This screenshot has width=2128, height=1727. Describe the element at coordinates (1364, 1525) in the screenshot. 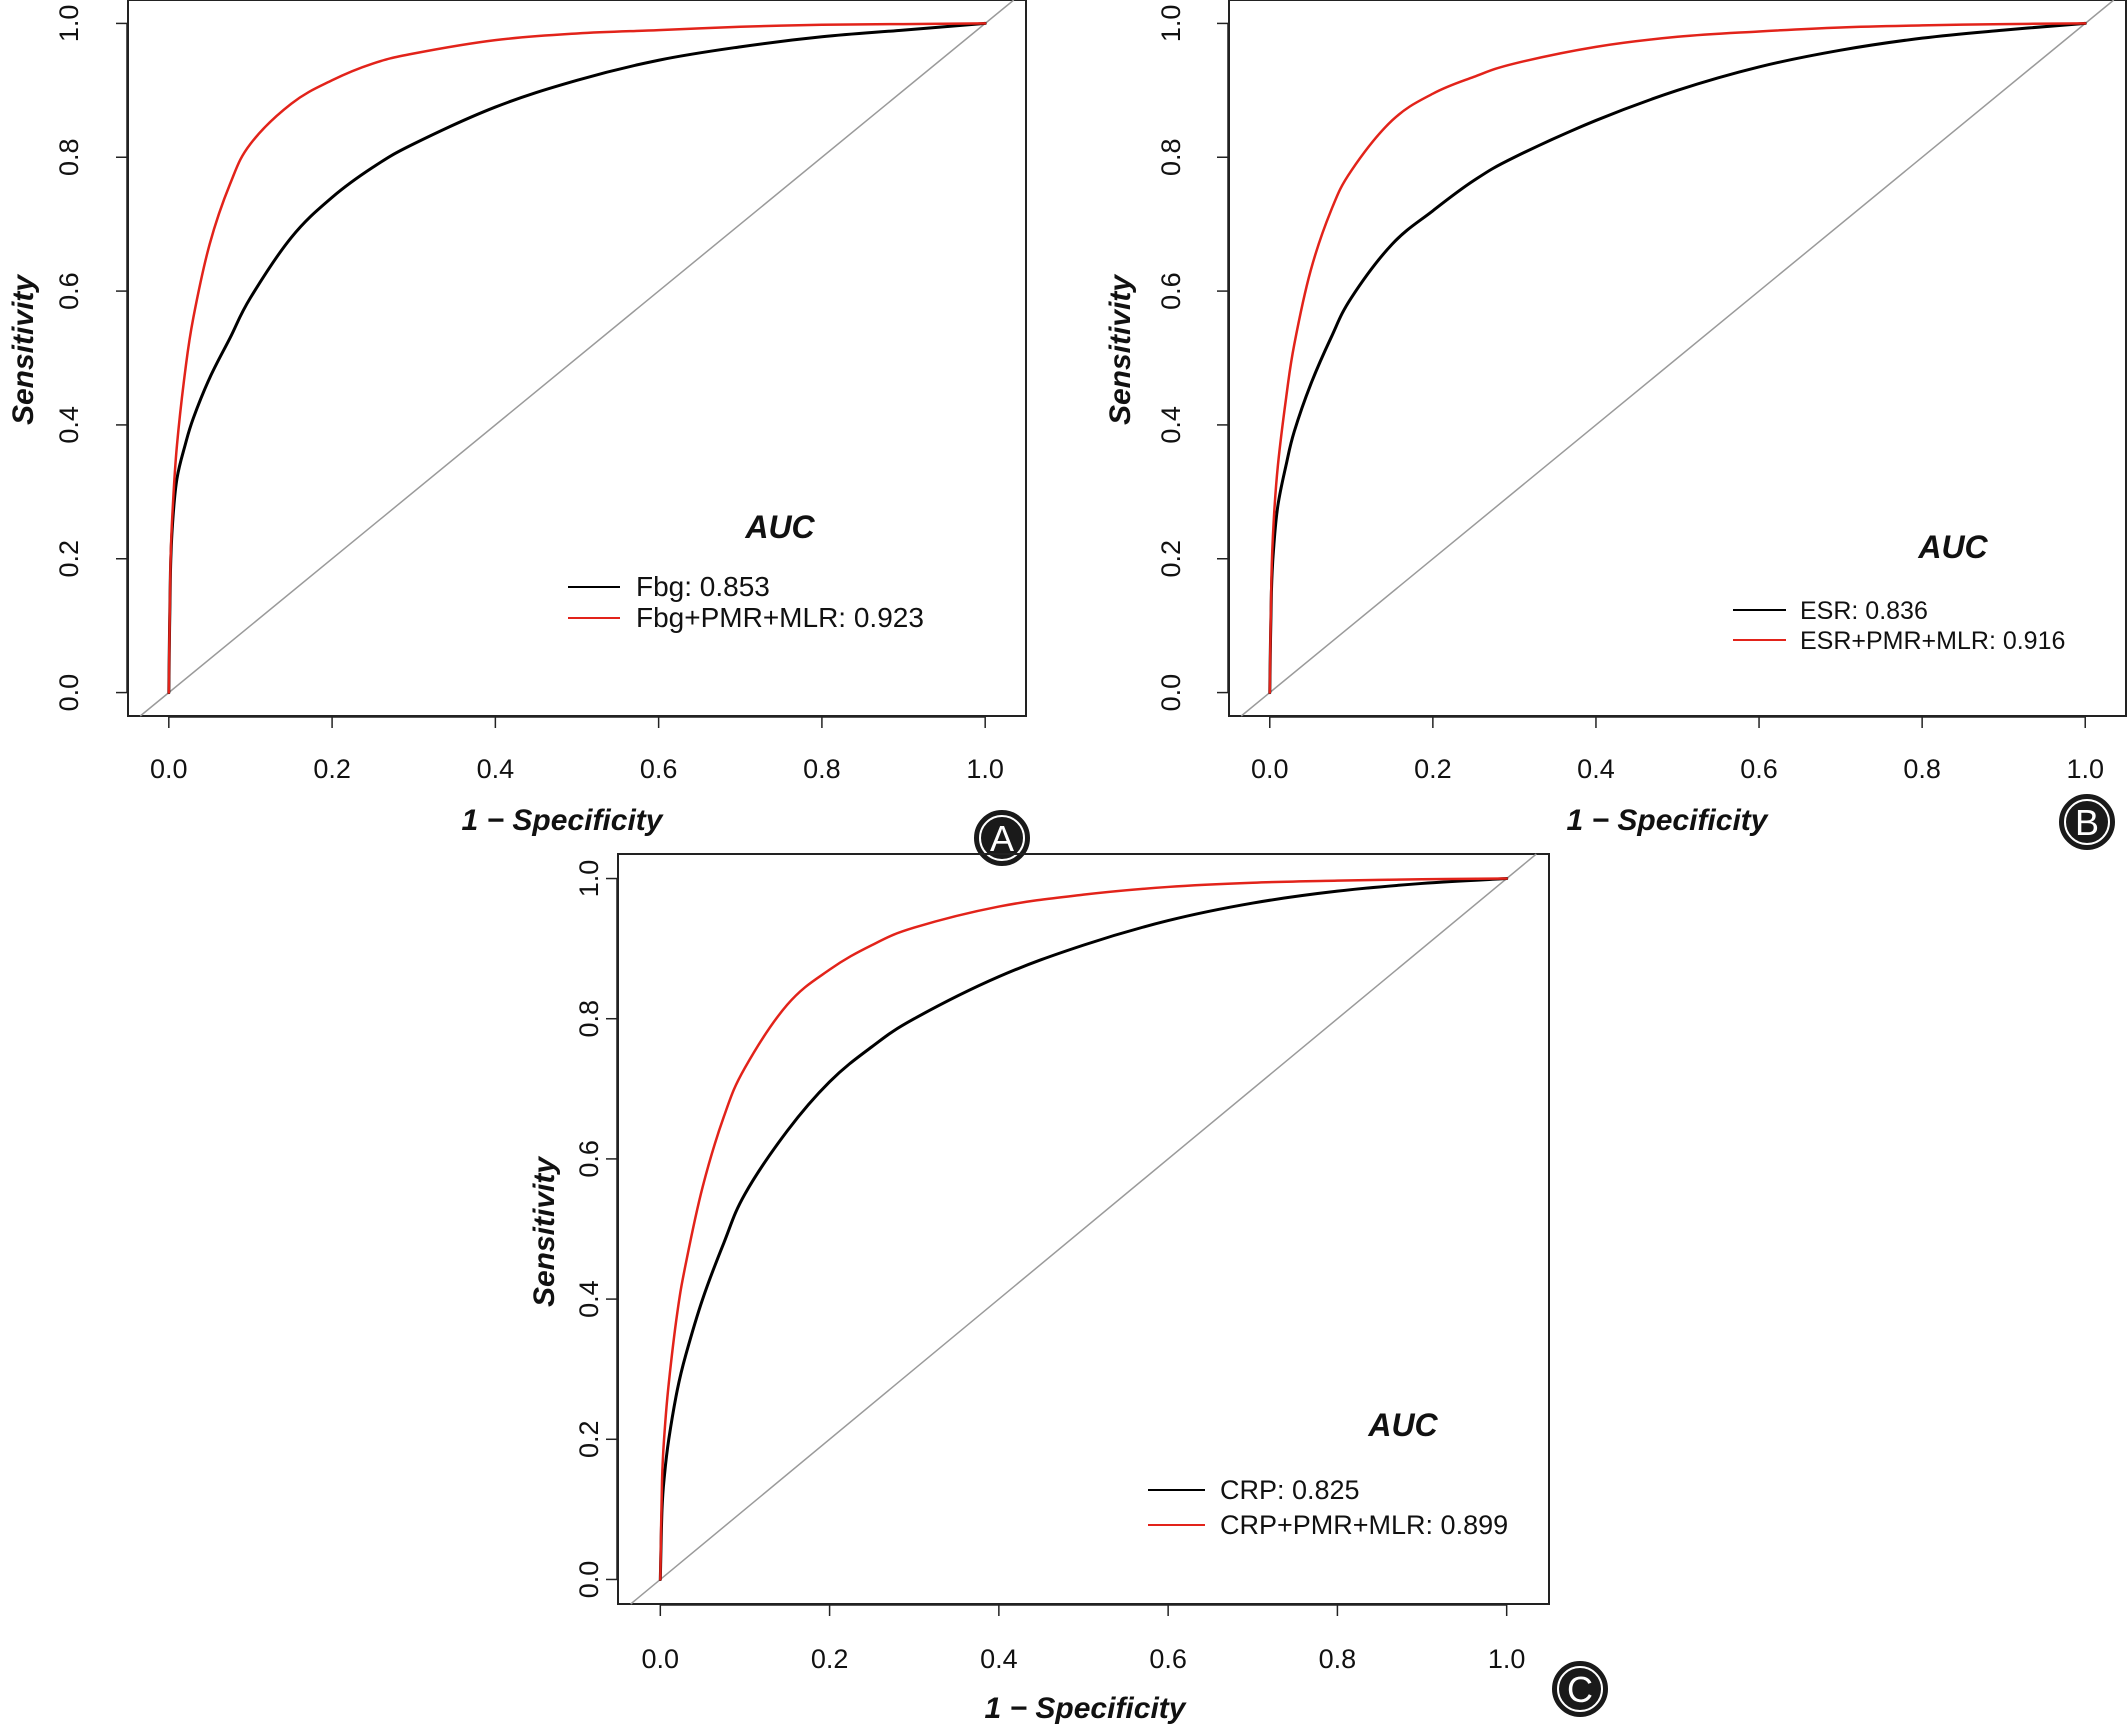

I see `legend-entry-crp-combined: CRP+PMR+MLR: 0.899` at that location.